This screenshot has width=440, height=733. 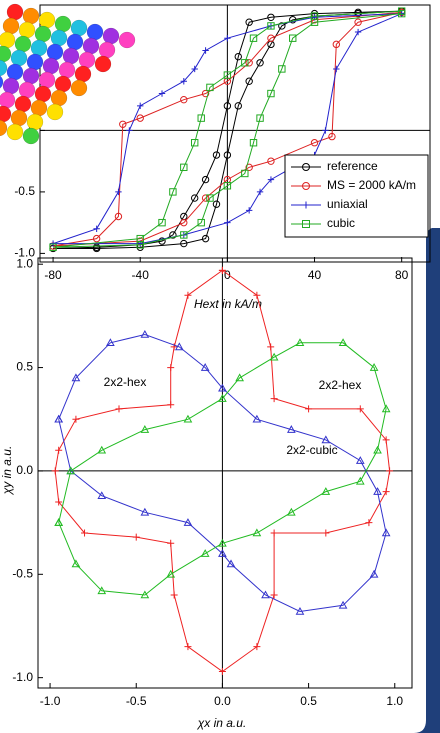 What do you see at coordinates (68, 74) in the screenshot?
I see `sphere-lattice` at bounding box center [68, 74].